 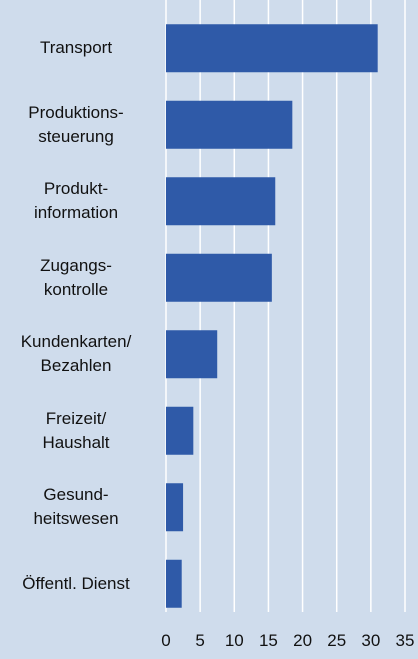 What do you see at coordinates (76, 201) in the screenshot?
I see `y-tick-label: Produkt- information` at bounding box center [76, 201].